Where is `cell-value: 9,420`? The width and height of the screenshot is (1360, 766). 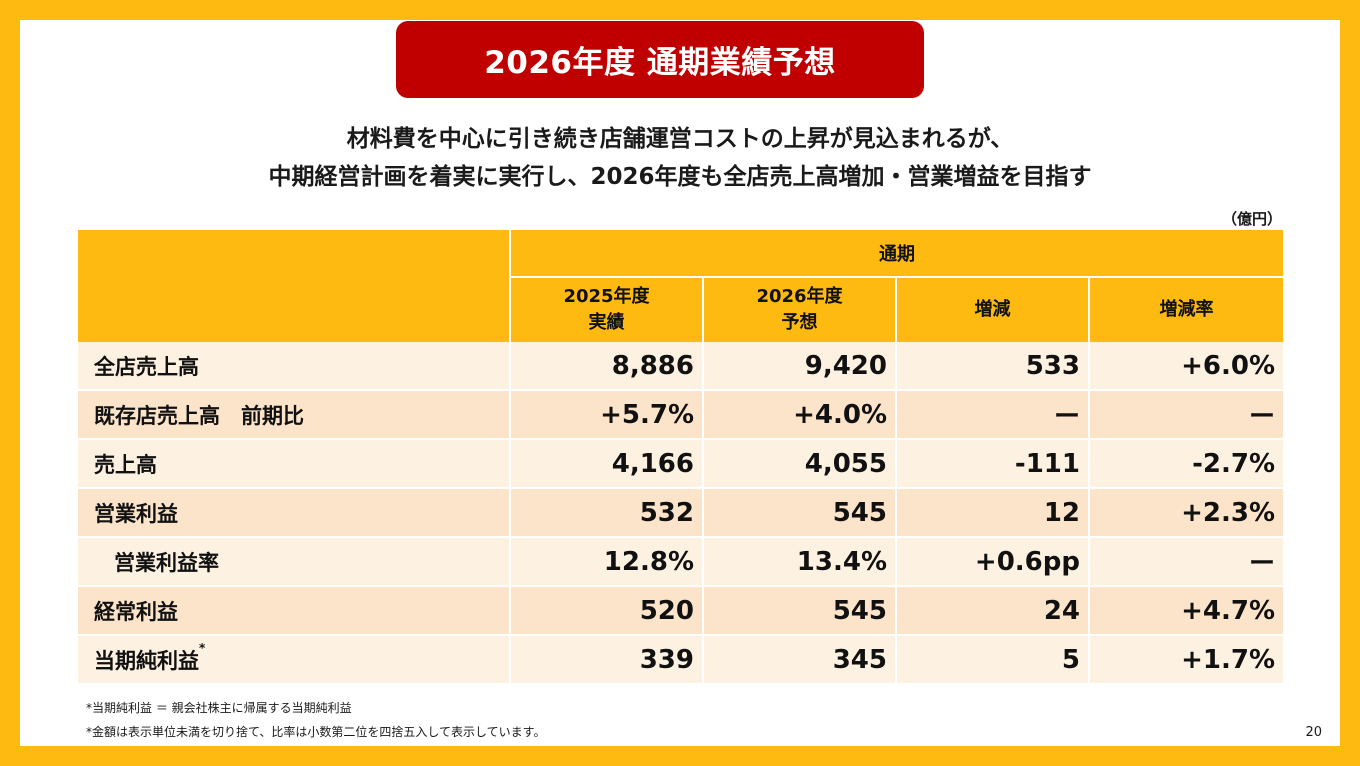
cell-value: 9,420 is located at coordinates (800, 366).